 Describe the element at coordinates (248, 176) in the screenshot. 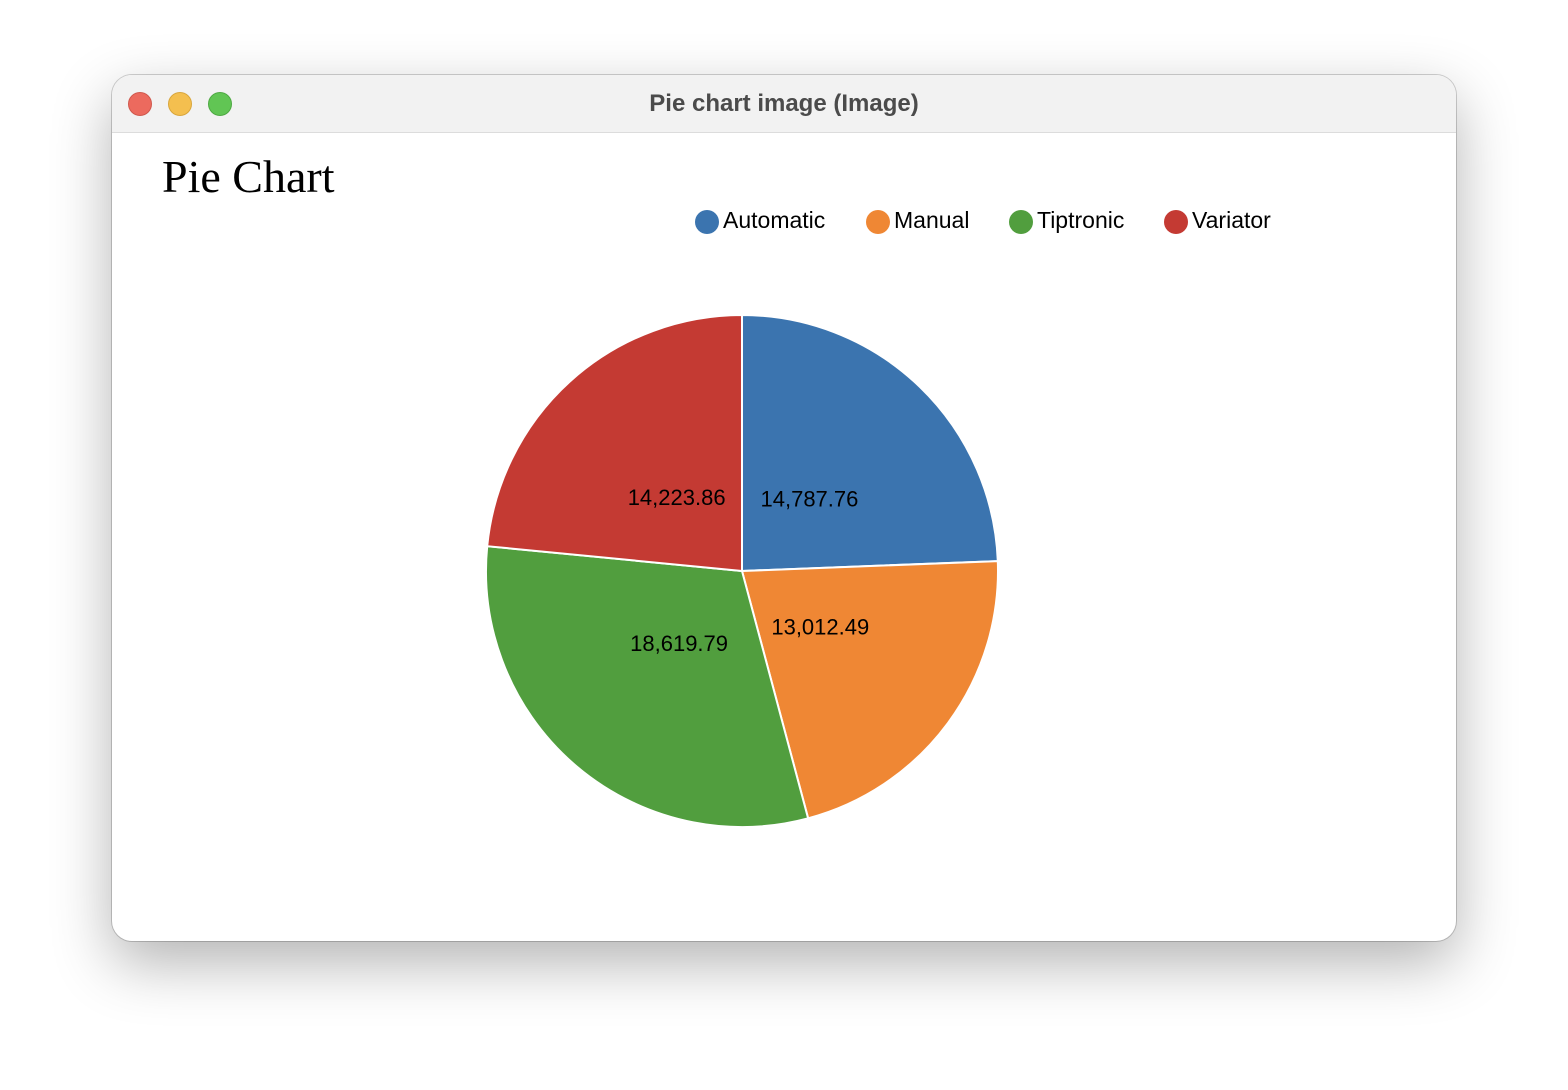

I see `chart-title: Pie Chart` at that location.